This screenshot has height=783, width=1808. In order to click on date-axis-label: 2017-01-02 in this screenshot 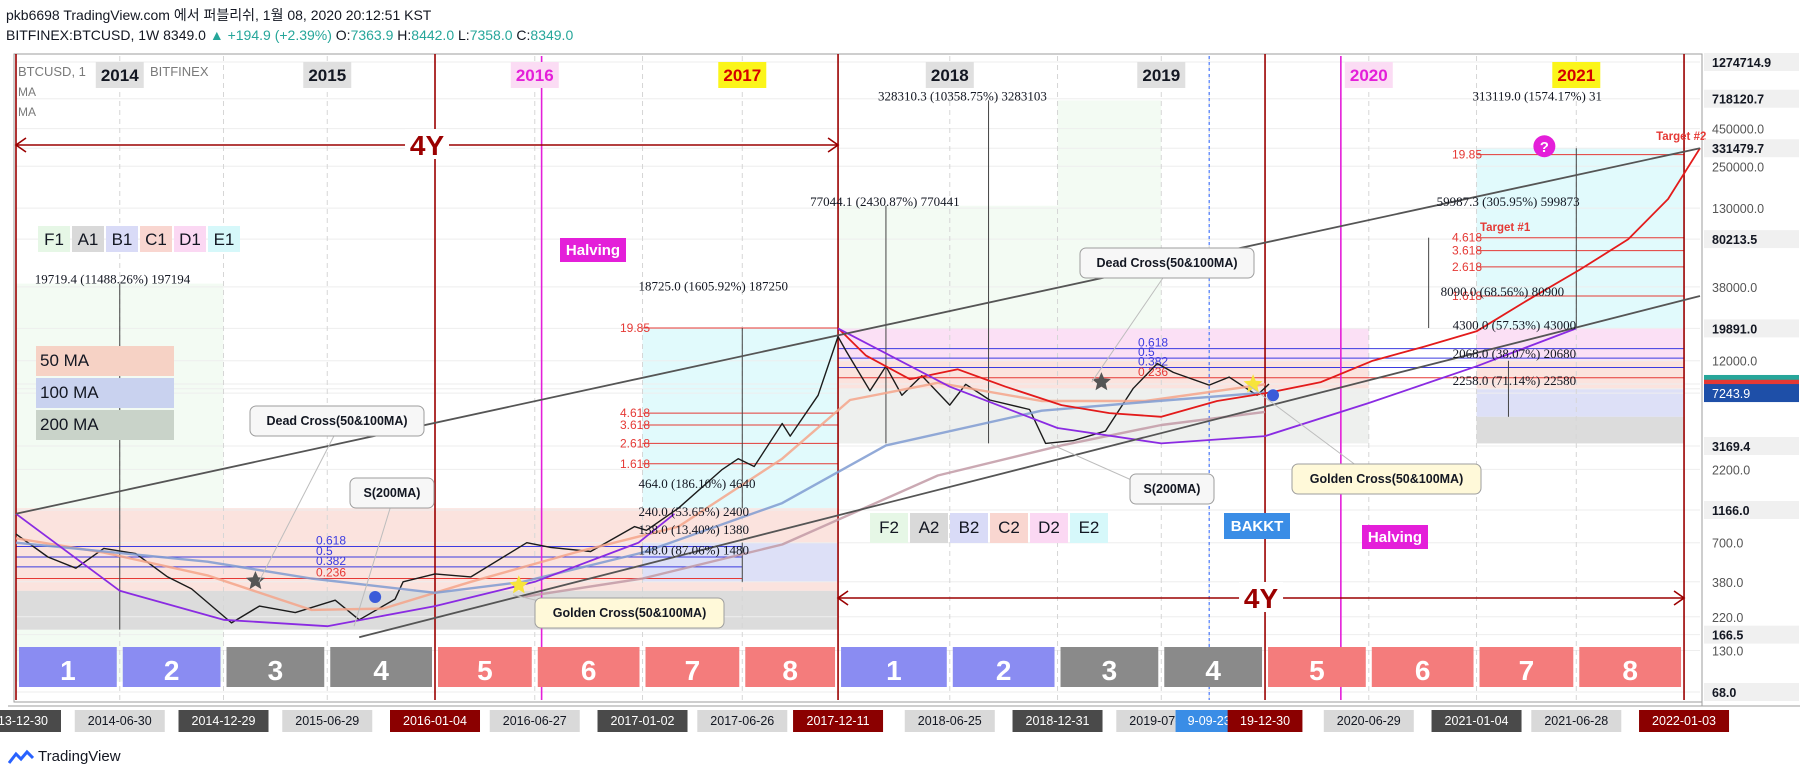, I will do `click(643, 721)`.